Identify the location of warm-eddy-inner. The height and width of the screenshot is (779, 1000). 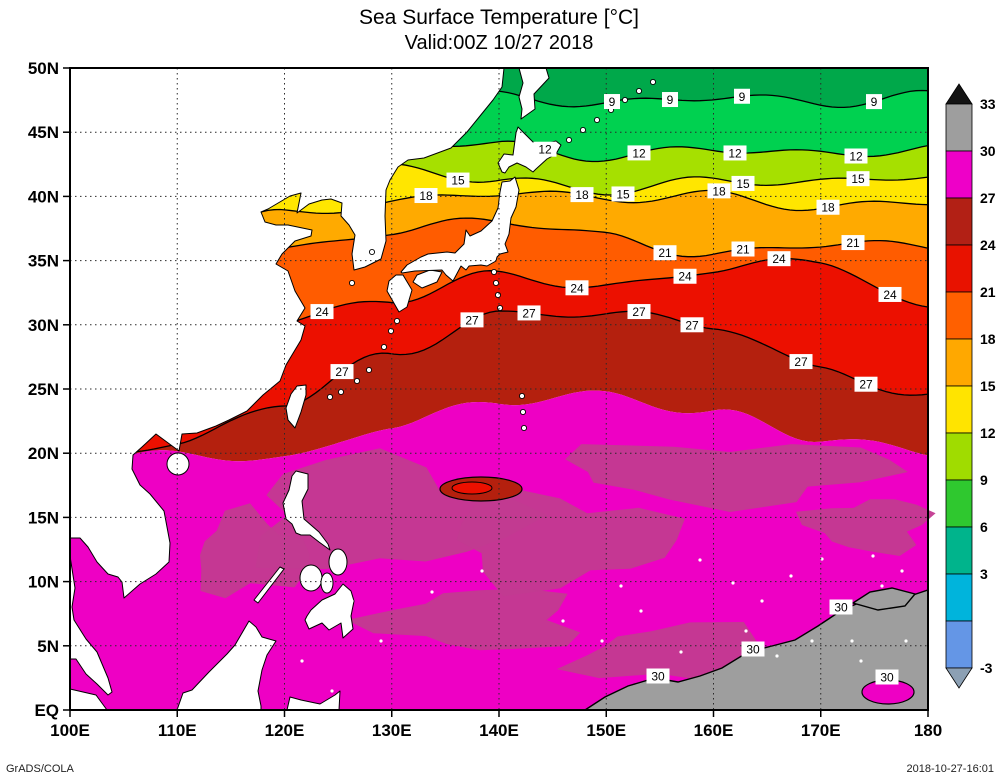
(472, 488).